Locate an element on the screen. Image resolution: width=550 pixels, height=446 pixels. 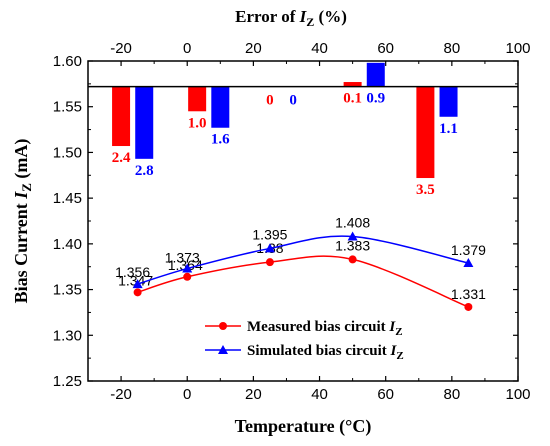
bottom-tick-label-6: 100 is located at coordinates (517, 394).